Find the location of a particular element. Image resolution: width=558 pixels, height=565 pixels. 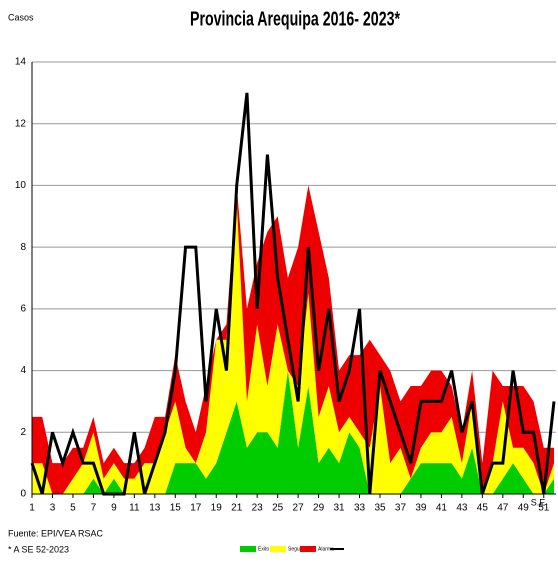

y-tick-label: 2 is located at coordinates (23, 432).